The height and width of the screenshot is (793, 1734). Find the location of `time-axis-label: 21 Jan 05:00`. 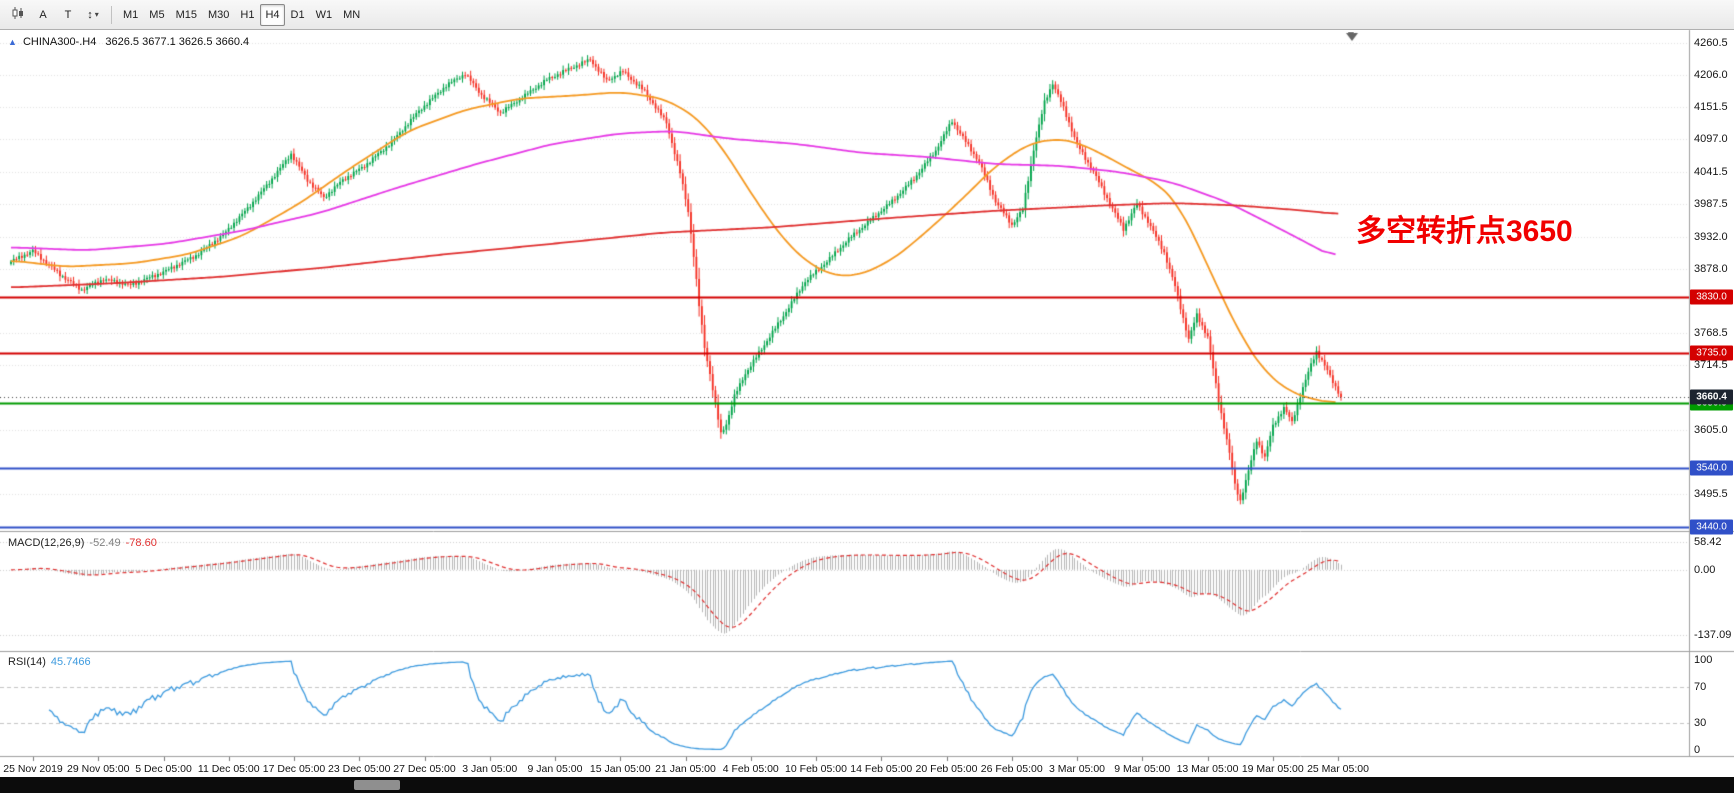

time-axis-label: 21 Jan 05:00 is located at coordinates (685, 769).